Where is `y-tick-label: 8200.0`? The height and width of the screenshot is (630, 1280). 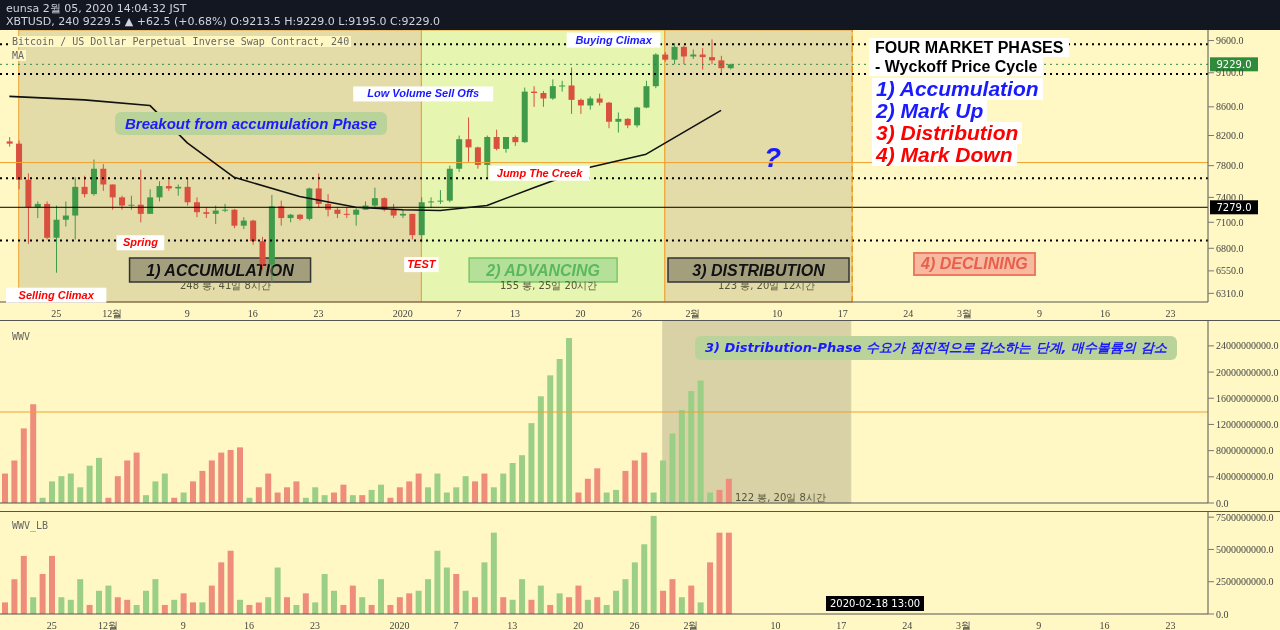 y-tick-label: 8200.0 is located at coordinates (1230, 136).